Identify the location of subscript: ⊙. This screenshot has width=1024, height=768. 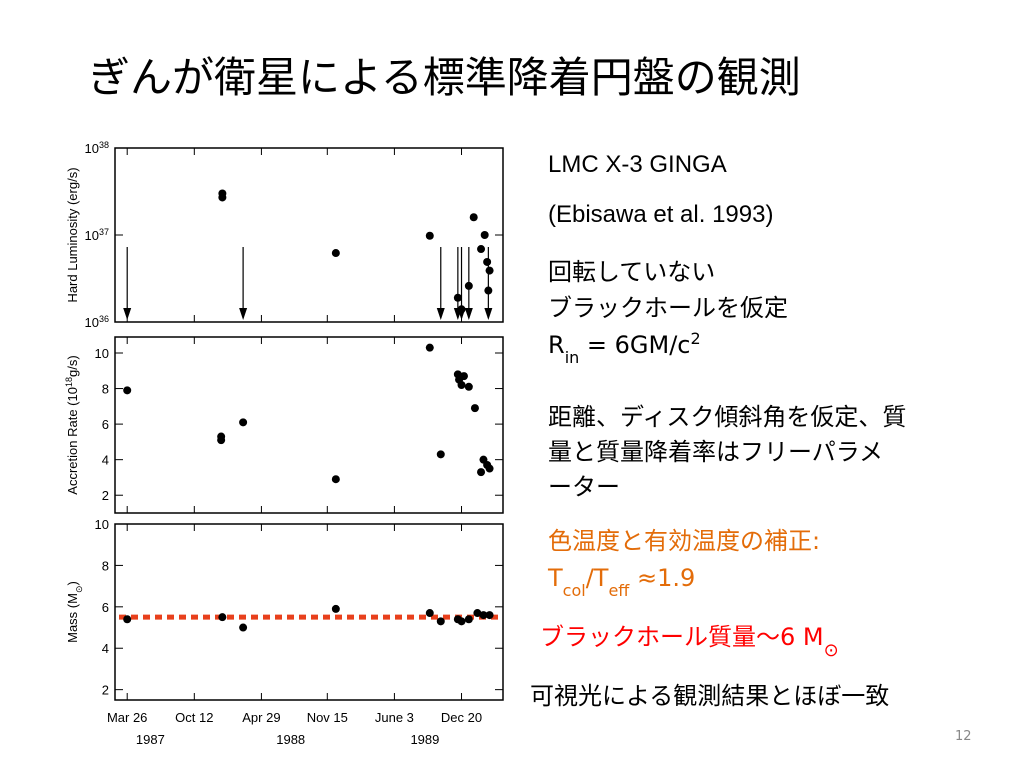
(831, 650).